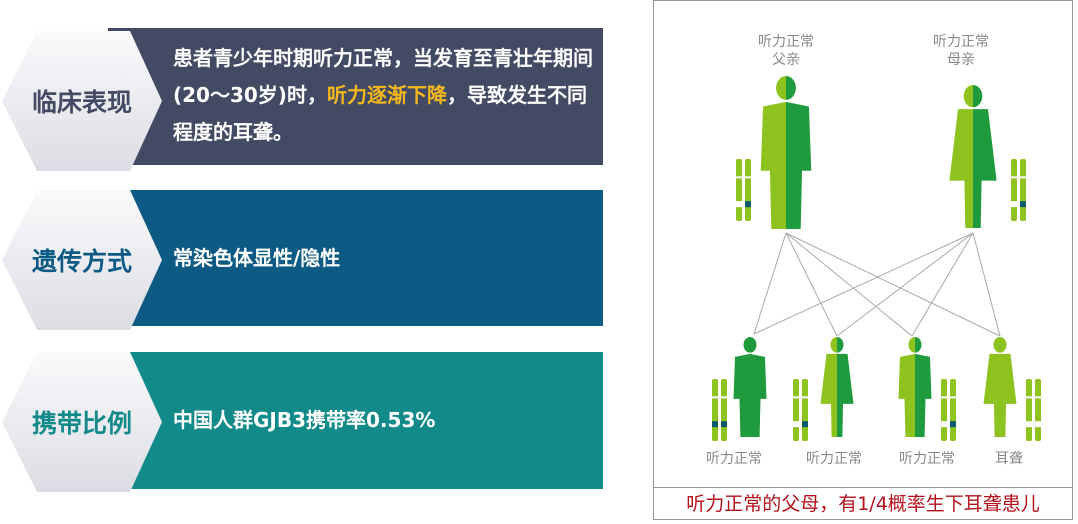  What do you see at coordinates (961, 42) in the screenshot?
I see `mother-label-1: 听力正常` at bounding box center [961, 42].